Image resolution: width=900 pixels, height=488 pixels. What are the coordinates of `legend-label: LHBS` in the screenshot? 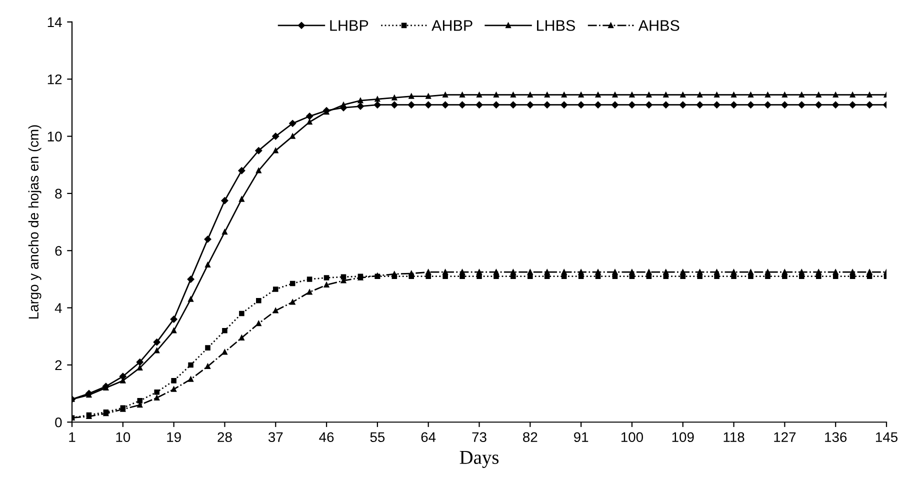 It's located at (556, 25).